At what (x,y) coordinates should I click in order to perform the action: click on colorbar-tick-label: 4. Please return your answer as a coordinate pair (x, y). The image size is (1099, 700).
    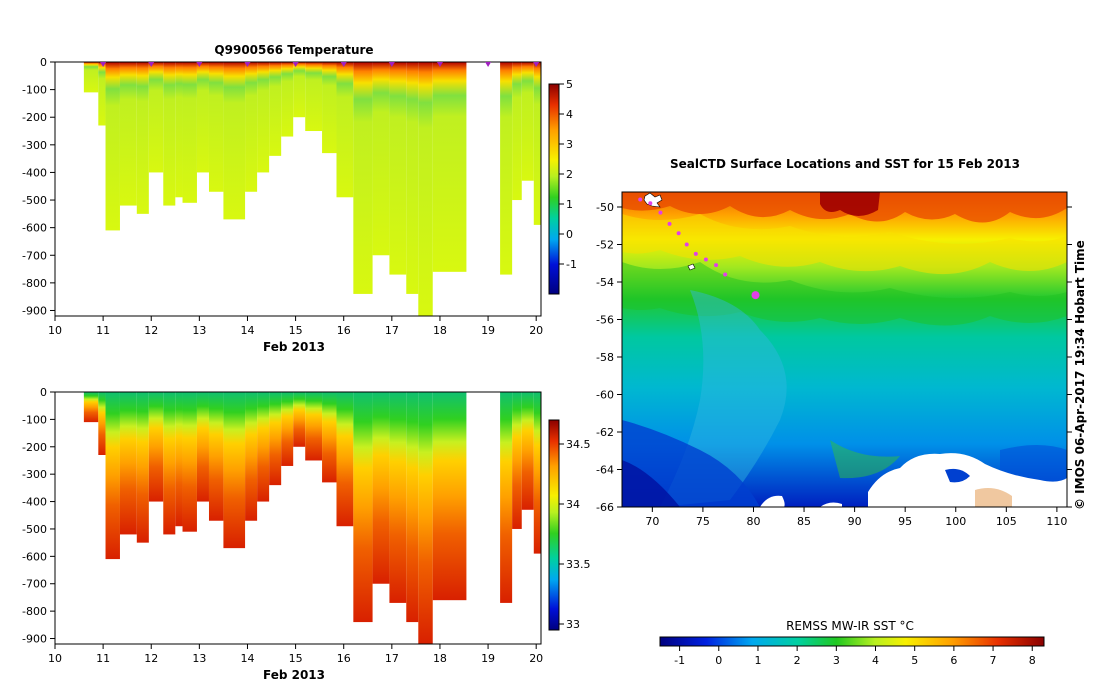
    Looking at the image, I should click on (875, 660).